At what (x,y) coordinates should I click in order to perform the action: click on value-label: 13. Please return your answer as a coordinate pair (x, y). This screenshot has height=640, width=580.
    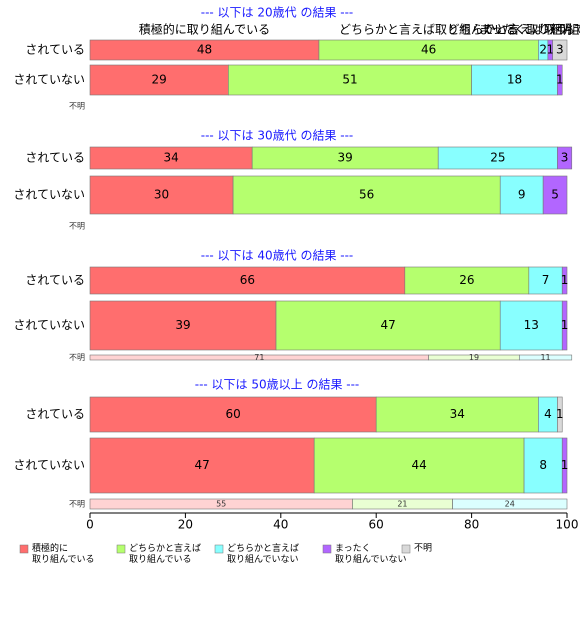
    Looking at the image, I should click on (531, 325).